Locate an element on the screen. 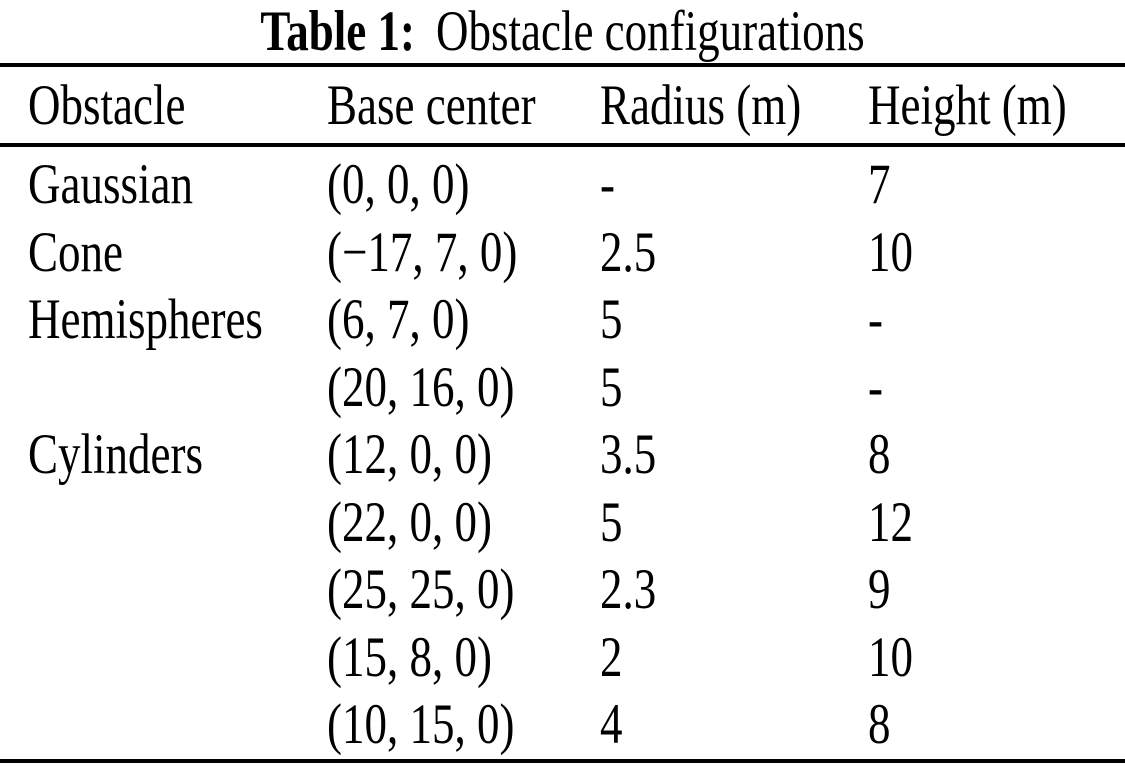  cell-base-center: (12, 0, 0) is located at coordinates (463, 454).